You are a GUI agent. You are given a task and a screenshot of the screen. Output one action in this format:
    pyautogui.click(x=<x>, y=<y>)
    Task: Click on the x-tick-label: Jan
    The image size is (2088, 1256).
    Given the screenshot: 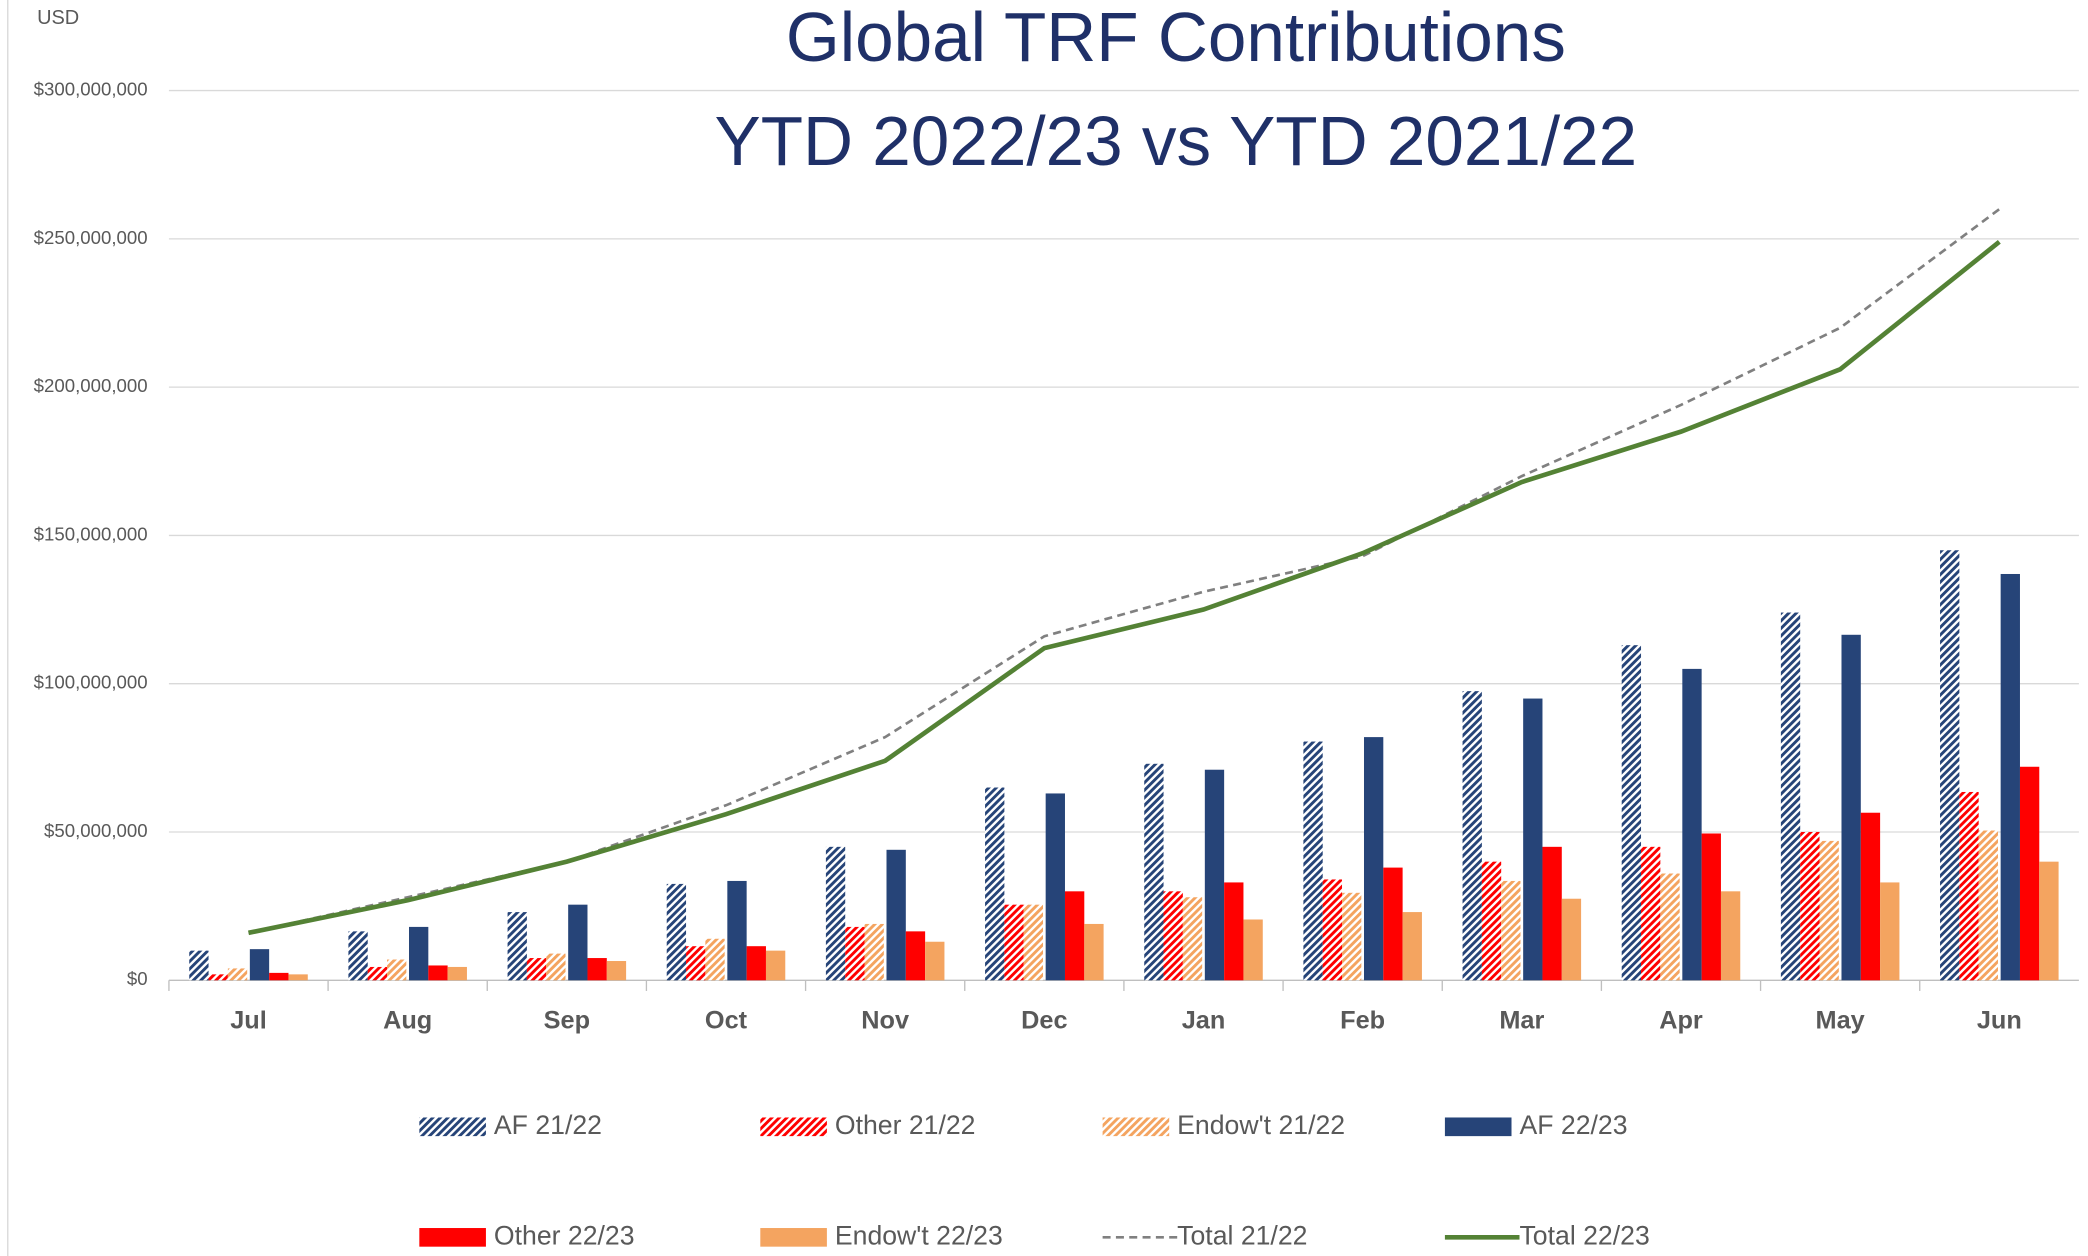 What is the action you would take?
    pyautogui.click(x=1204, y=1020)
    